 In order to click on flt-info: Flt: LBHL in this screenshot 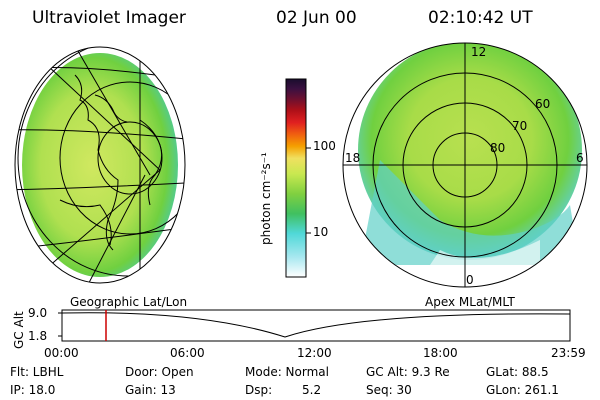, I will do `click(37, 372)`.